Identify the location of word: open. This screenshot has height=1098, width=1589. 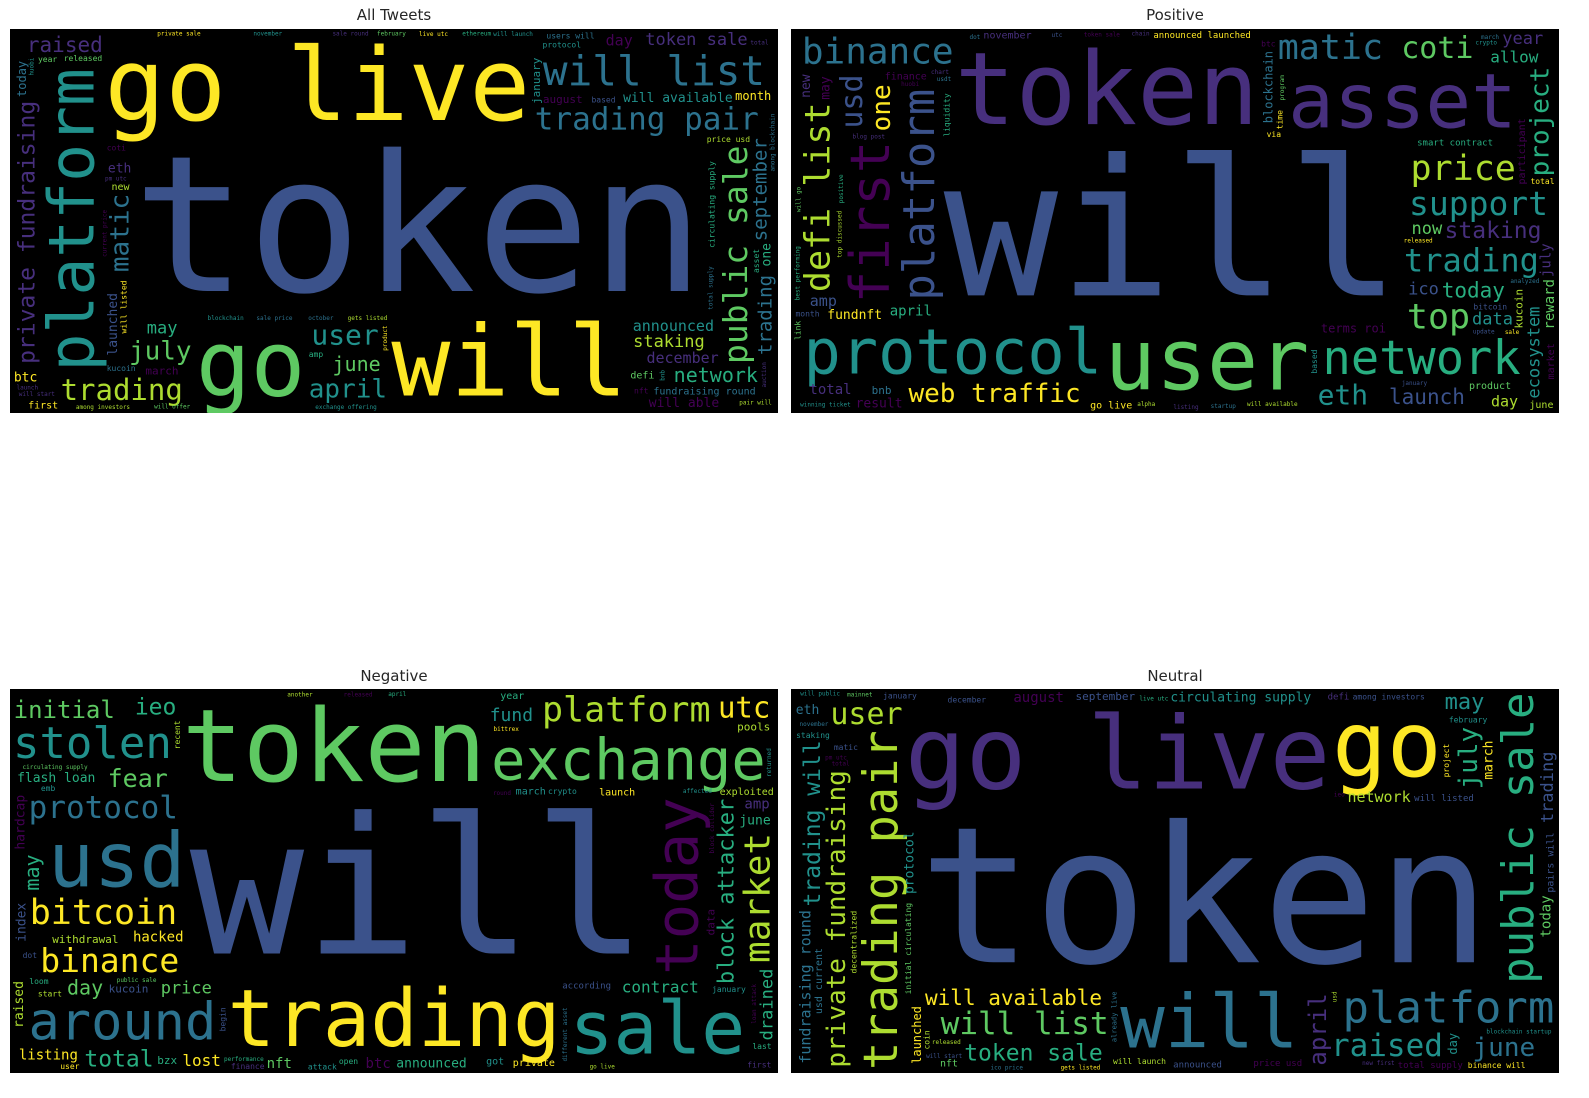
(348, 1061).